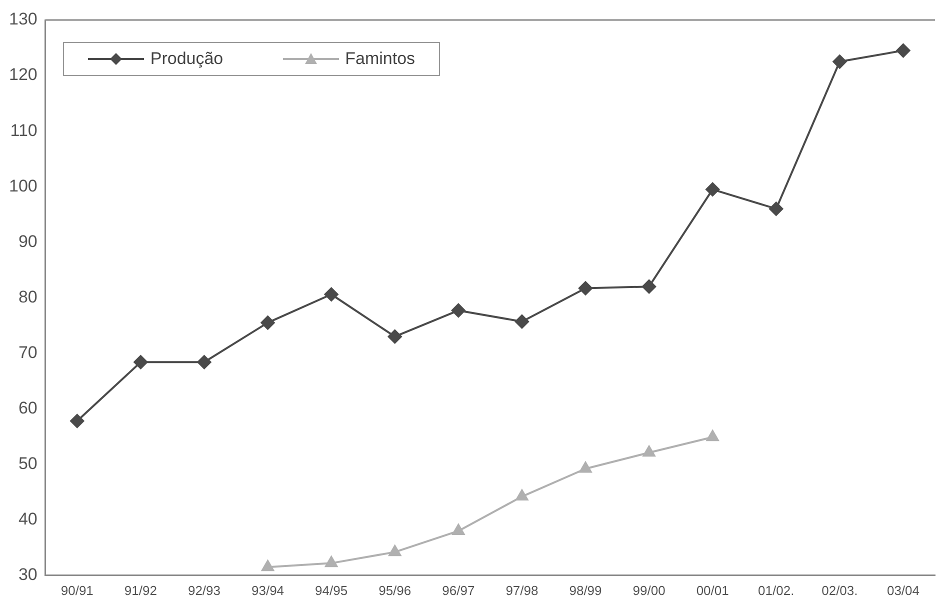 The height and width of the screenshot is (608, 949). What do you see at coordinates (712, 590) in the screenshot?
I see `x-tick-label: 00/01` at bounding box center [712, 590].